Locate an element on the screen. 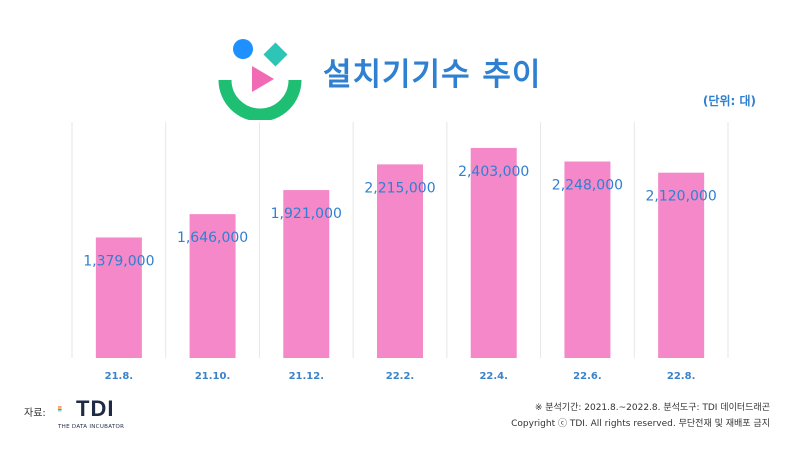 This screenshot has height=450, width=800. chart-title: 설치기기수 추이 is located at coordinates (432, 75).